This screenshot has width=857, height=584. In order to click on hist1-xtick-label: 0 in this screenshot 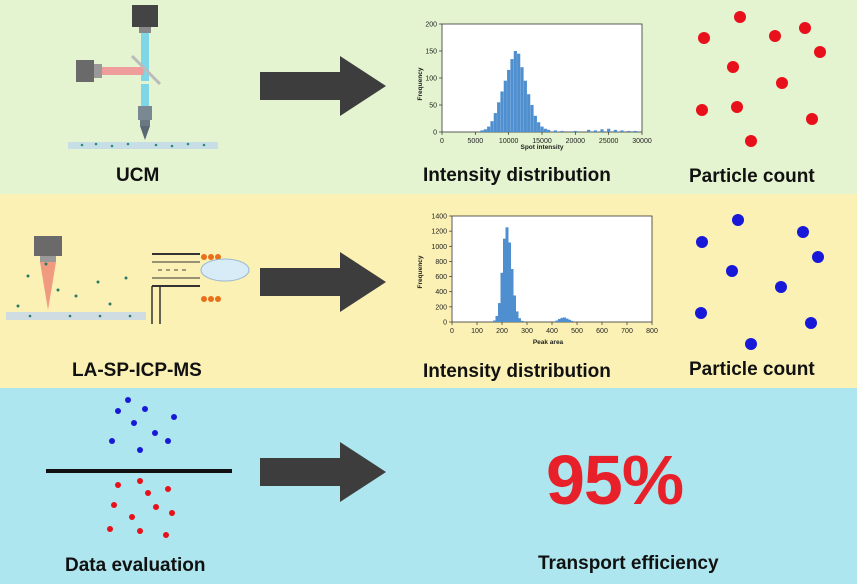, I will do `click(452, 331)`.